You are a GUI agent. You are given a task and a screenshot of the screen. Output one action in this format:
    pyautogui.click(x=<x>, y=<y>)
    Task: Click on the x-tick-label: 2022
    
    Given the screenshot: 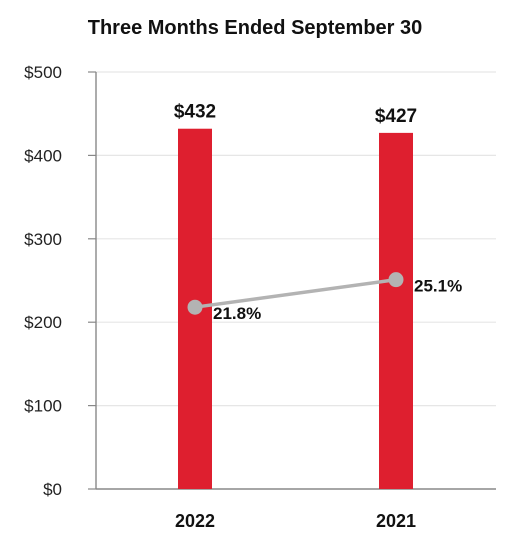 What is the action you would take?
    pyautogui.click(x=195, y=521)
    